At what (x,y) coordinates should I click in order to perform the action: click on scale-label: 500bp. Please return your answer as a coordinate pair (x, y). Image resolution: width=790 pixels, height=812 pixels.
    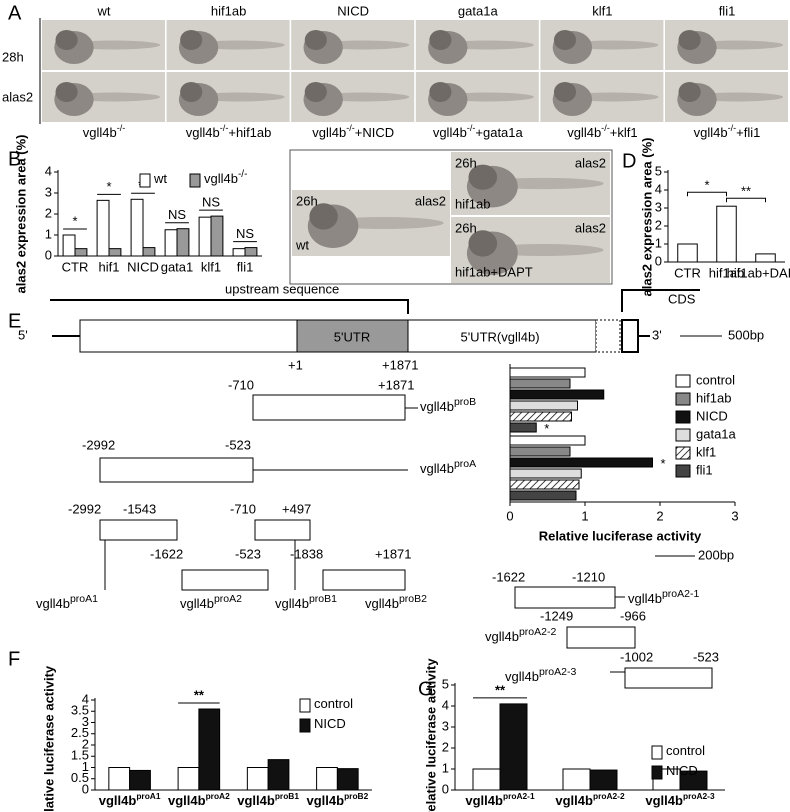
    Looking at the image, I should click on (746, 334).